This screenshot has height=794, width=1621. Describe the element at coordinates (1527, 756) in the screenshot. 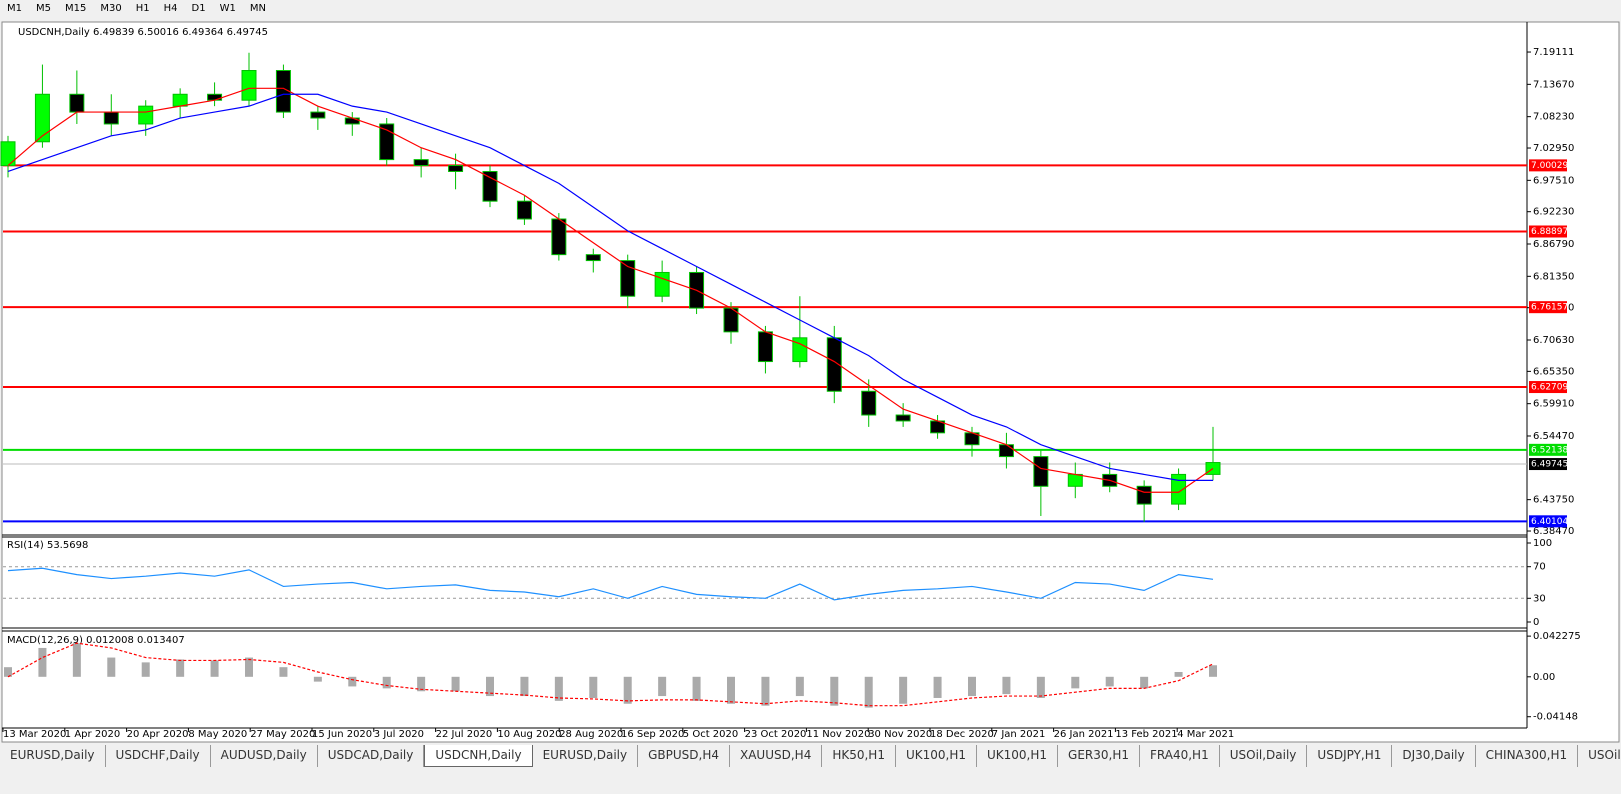

I see `chart-tab: CHINA300,H1` at that location.